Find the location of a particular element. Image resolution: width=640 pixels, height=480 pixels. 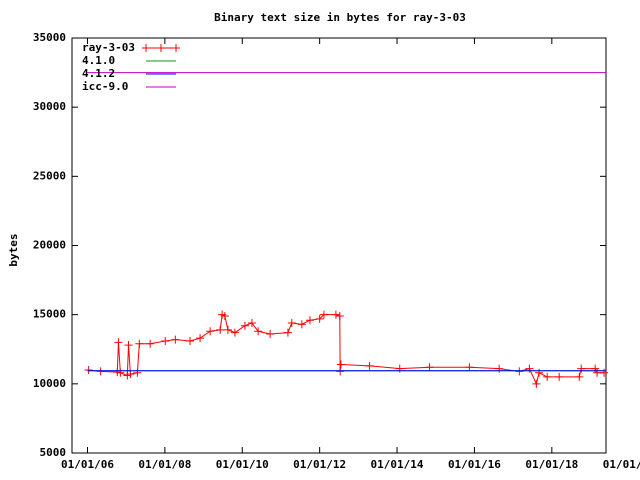

x-tick-label: 01/01/14 is located at coordinates (397, 464).